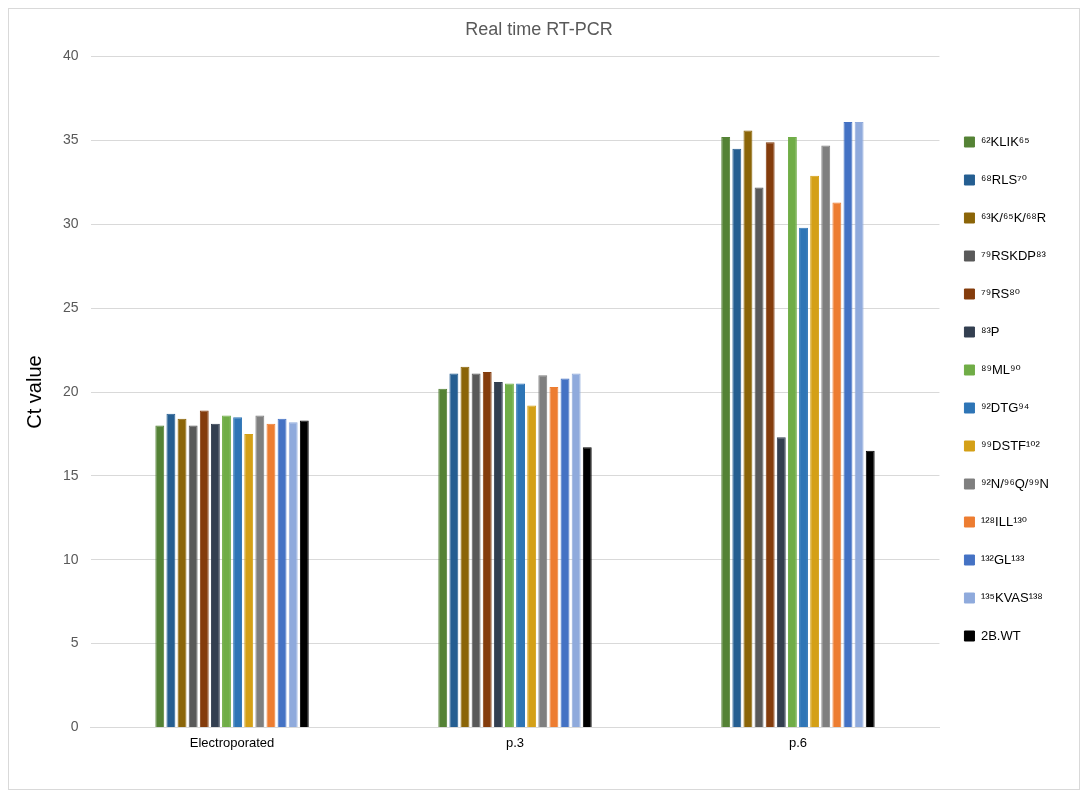 The image size is (1089, 797). I want to click on x-tick-label: Electroporated, so click(232, 742).